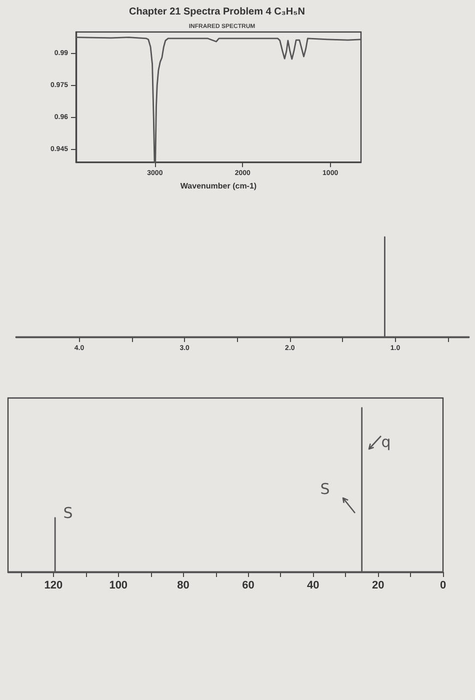 The height and width of the screenshot is (700, 475). Describe the element at coordinates (183, 586) in the screenshot. I see `x-tick-label: 80` at that location.